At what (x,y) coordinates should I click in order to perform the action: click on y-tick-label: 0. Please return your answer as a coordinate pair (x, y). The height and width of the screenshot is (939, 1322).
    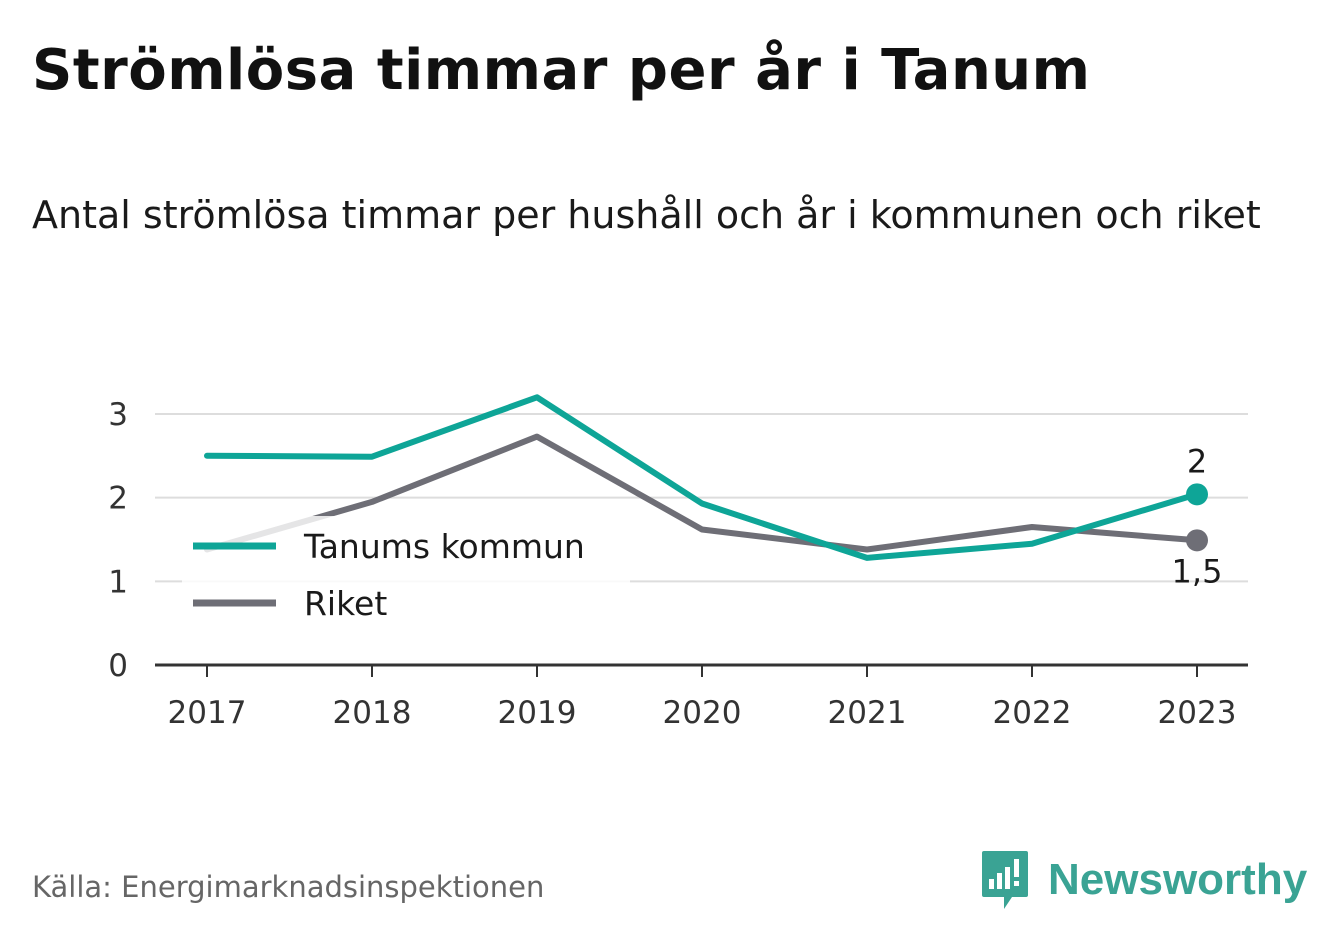
    Looking at the image, I should click on (118, 666).